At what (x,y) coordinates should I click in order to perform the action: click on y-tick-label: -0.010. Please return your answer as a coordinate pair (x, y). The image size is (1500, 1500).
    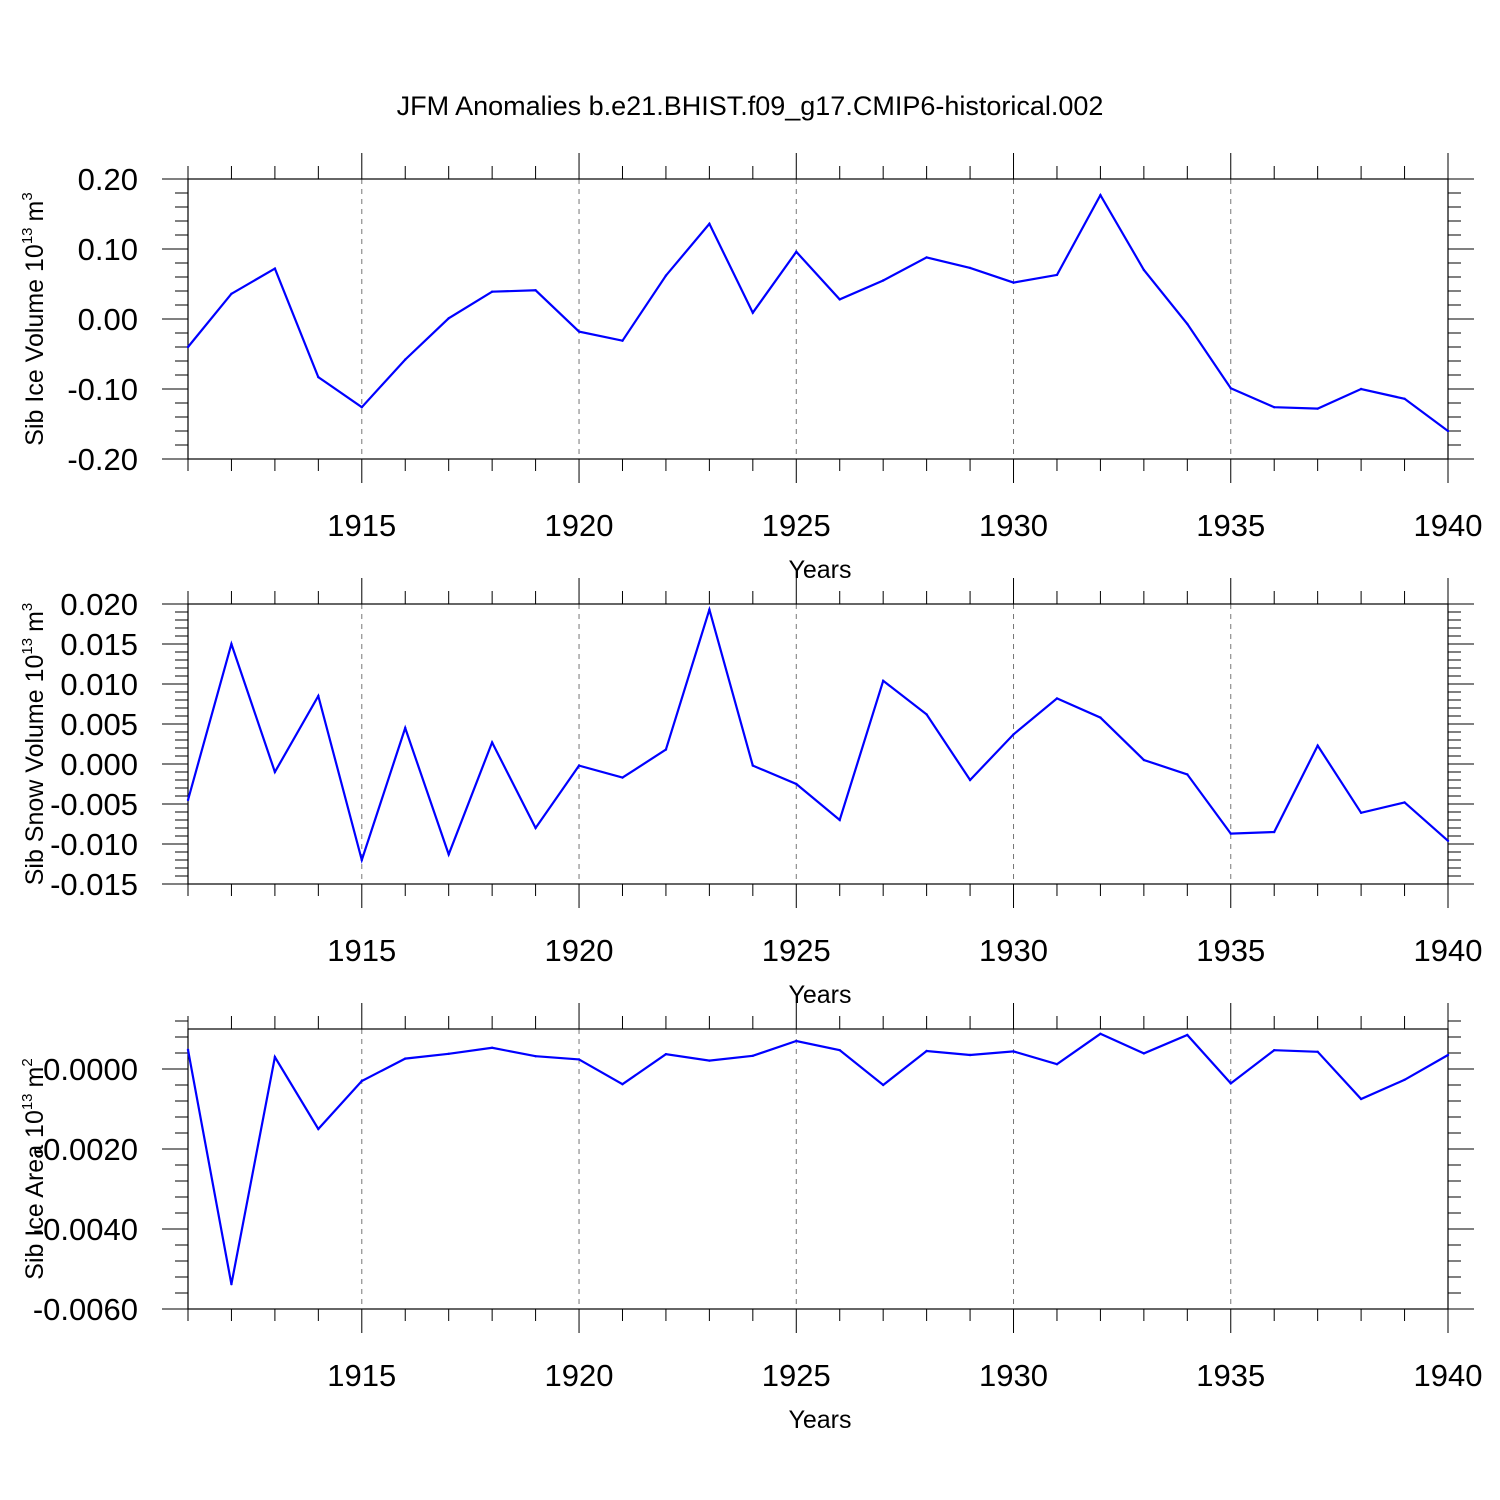
    Looking at the image, I should click on (94, 844).